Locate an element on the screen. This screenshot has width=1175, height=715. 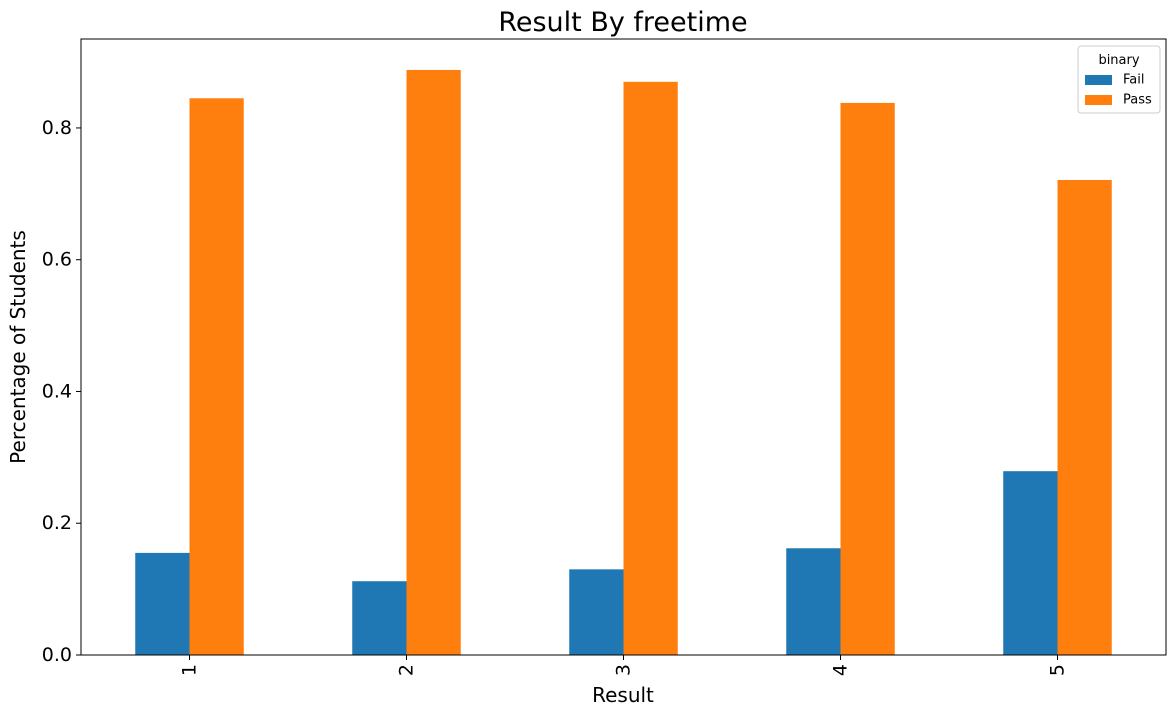
x-tick-label: 4 is located at coordinates (841, 670).